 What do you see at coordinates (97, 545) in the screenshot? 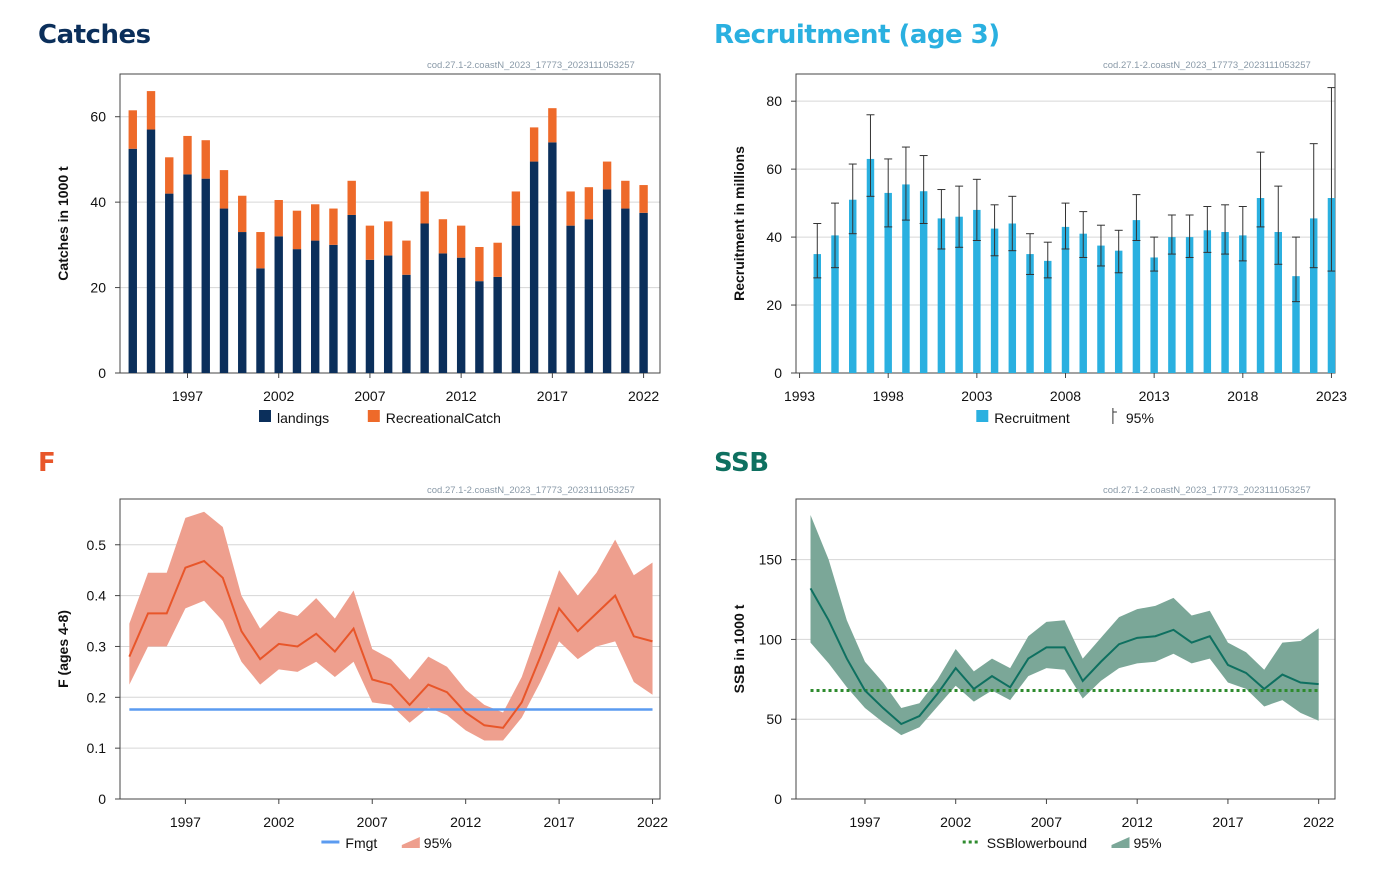
I see `y-tick-label: 0.5` at bounding box center [97, 545].